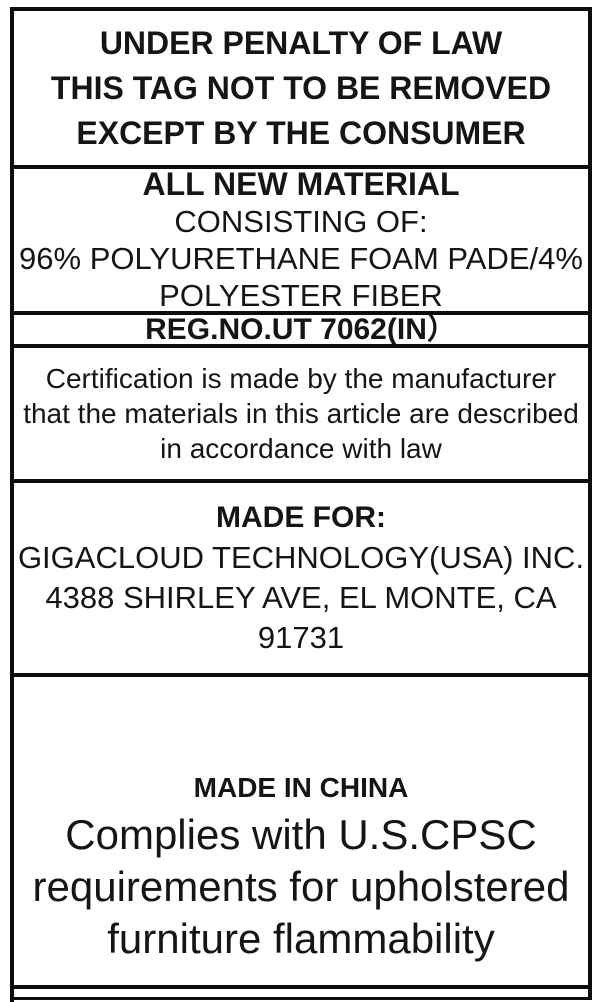 This screenshot has height=1002, width=600. What do you see at coordinates (301, 132) in the screenshot?
I see `penalty-line-3: EXCEPT BY THE CONSUMER` at bounding box center [301, 132].